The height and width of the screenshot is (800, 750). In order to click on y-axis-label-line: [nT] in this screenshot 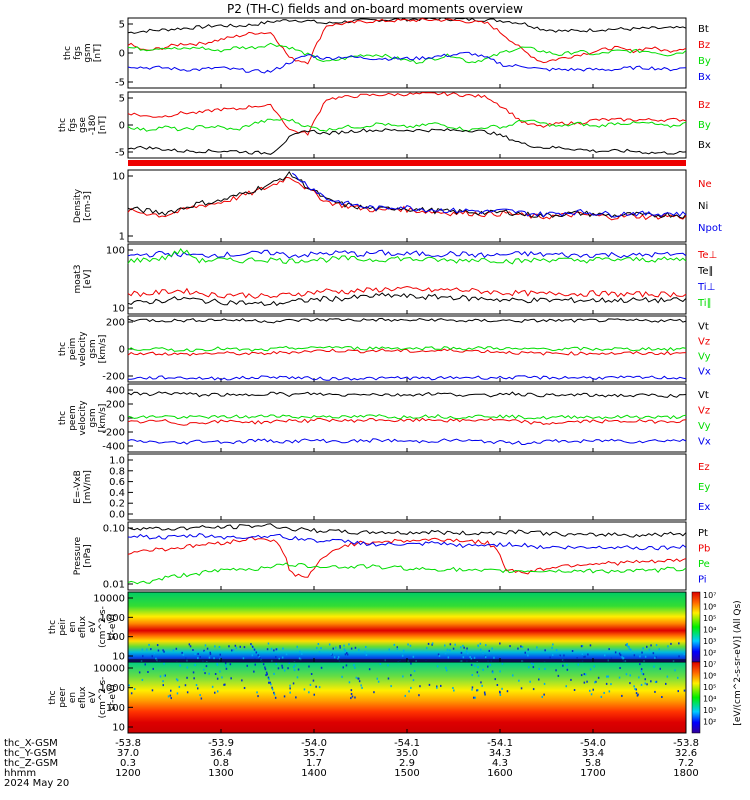, I will do `click(98, 53)`.